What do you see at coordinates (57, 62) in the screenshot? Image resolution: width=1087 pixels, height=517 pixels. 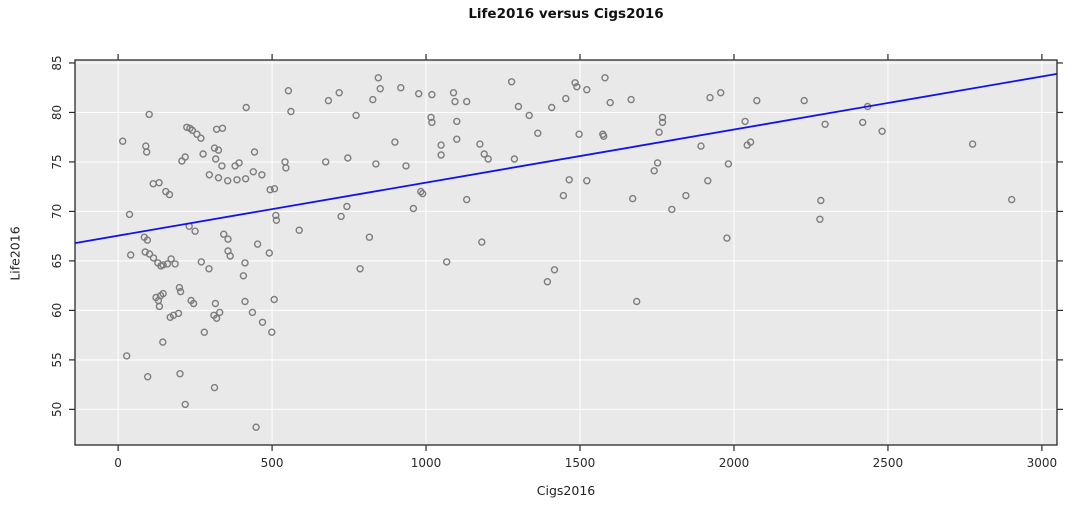 I see `y-tick-label: 85` at bounding box center [57, 62].